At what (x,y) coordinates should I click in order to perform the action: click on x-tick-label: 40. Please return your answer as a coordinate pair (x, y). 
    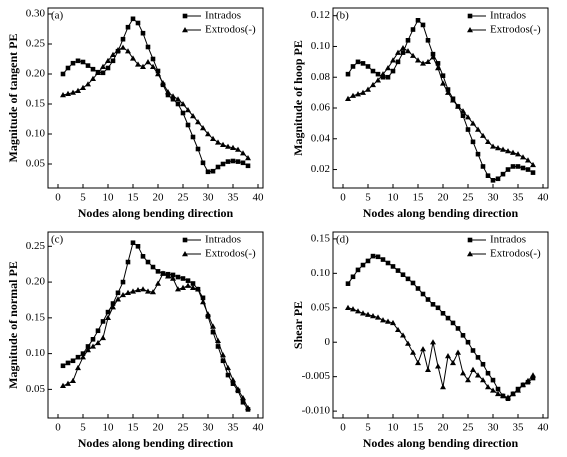
    Looking at the image, I should click on (544, 198).